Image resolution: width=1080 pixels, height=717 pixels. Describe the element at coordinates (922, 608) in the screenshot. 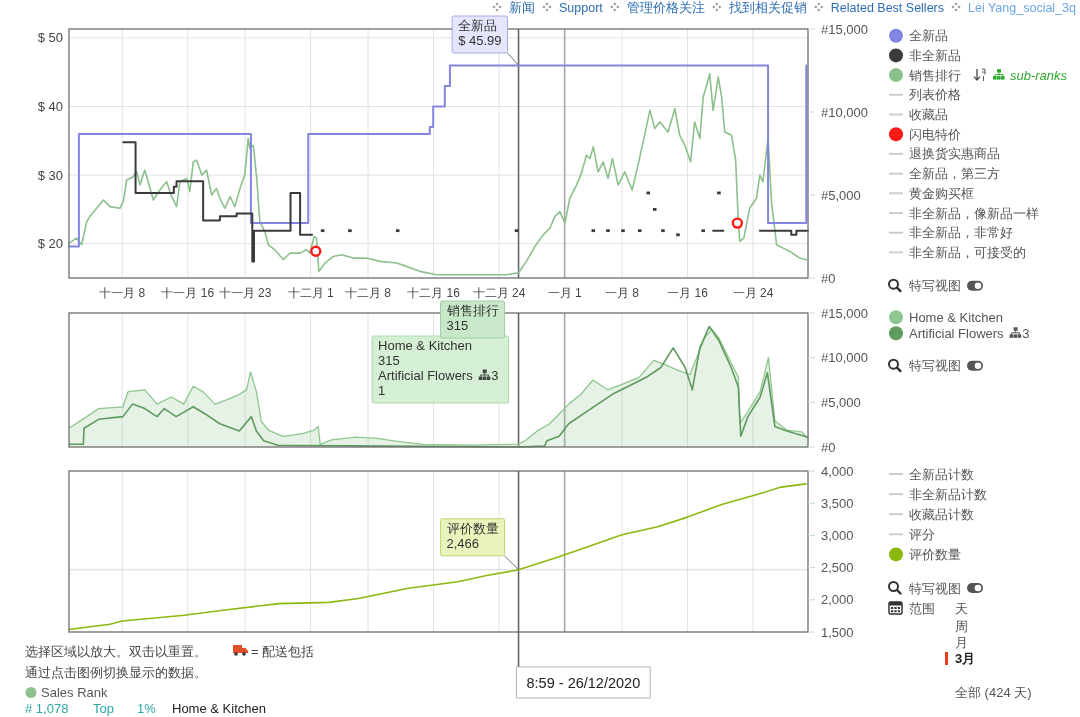

I see `text: 范围` at that location.